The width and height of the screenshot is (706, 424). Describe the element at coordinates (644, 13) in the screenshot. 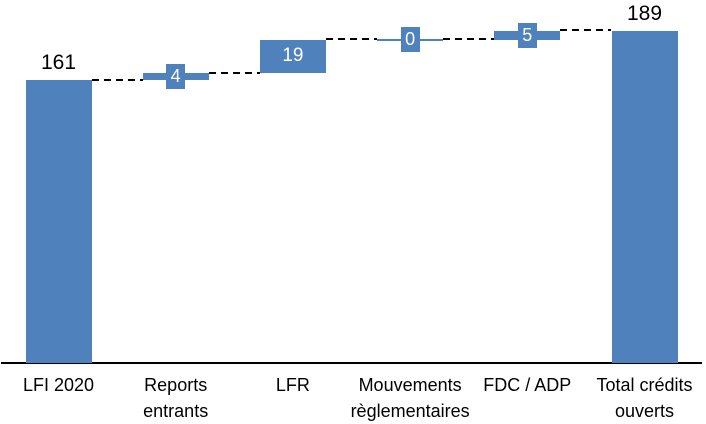

I see `value-label-total-credits-ouverts: 189` at that location.